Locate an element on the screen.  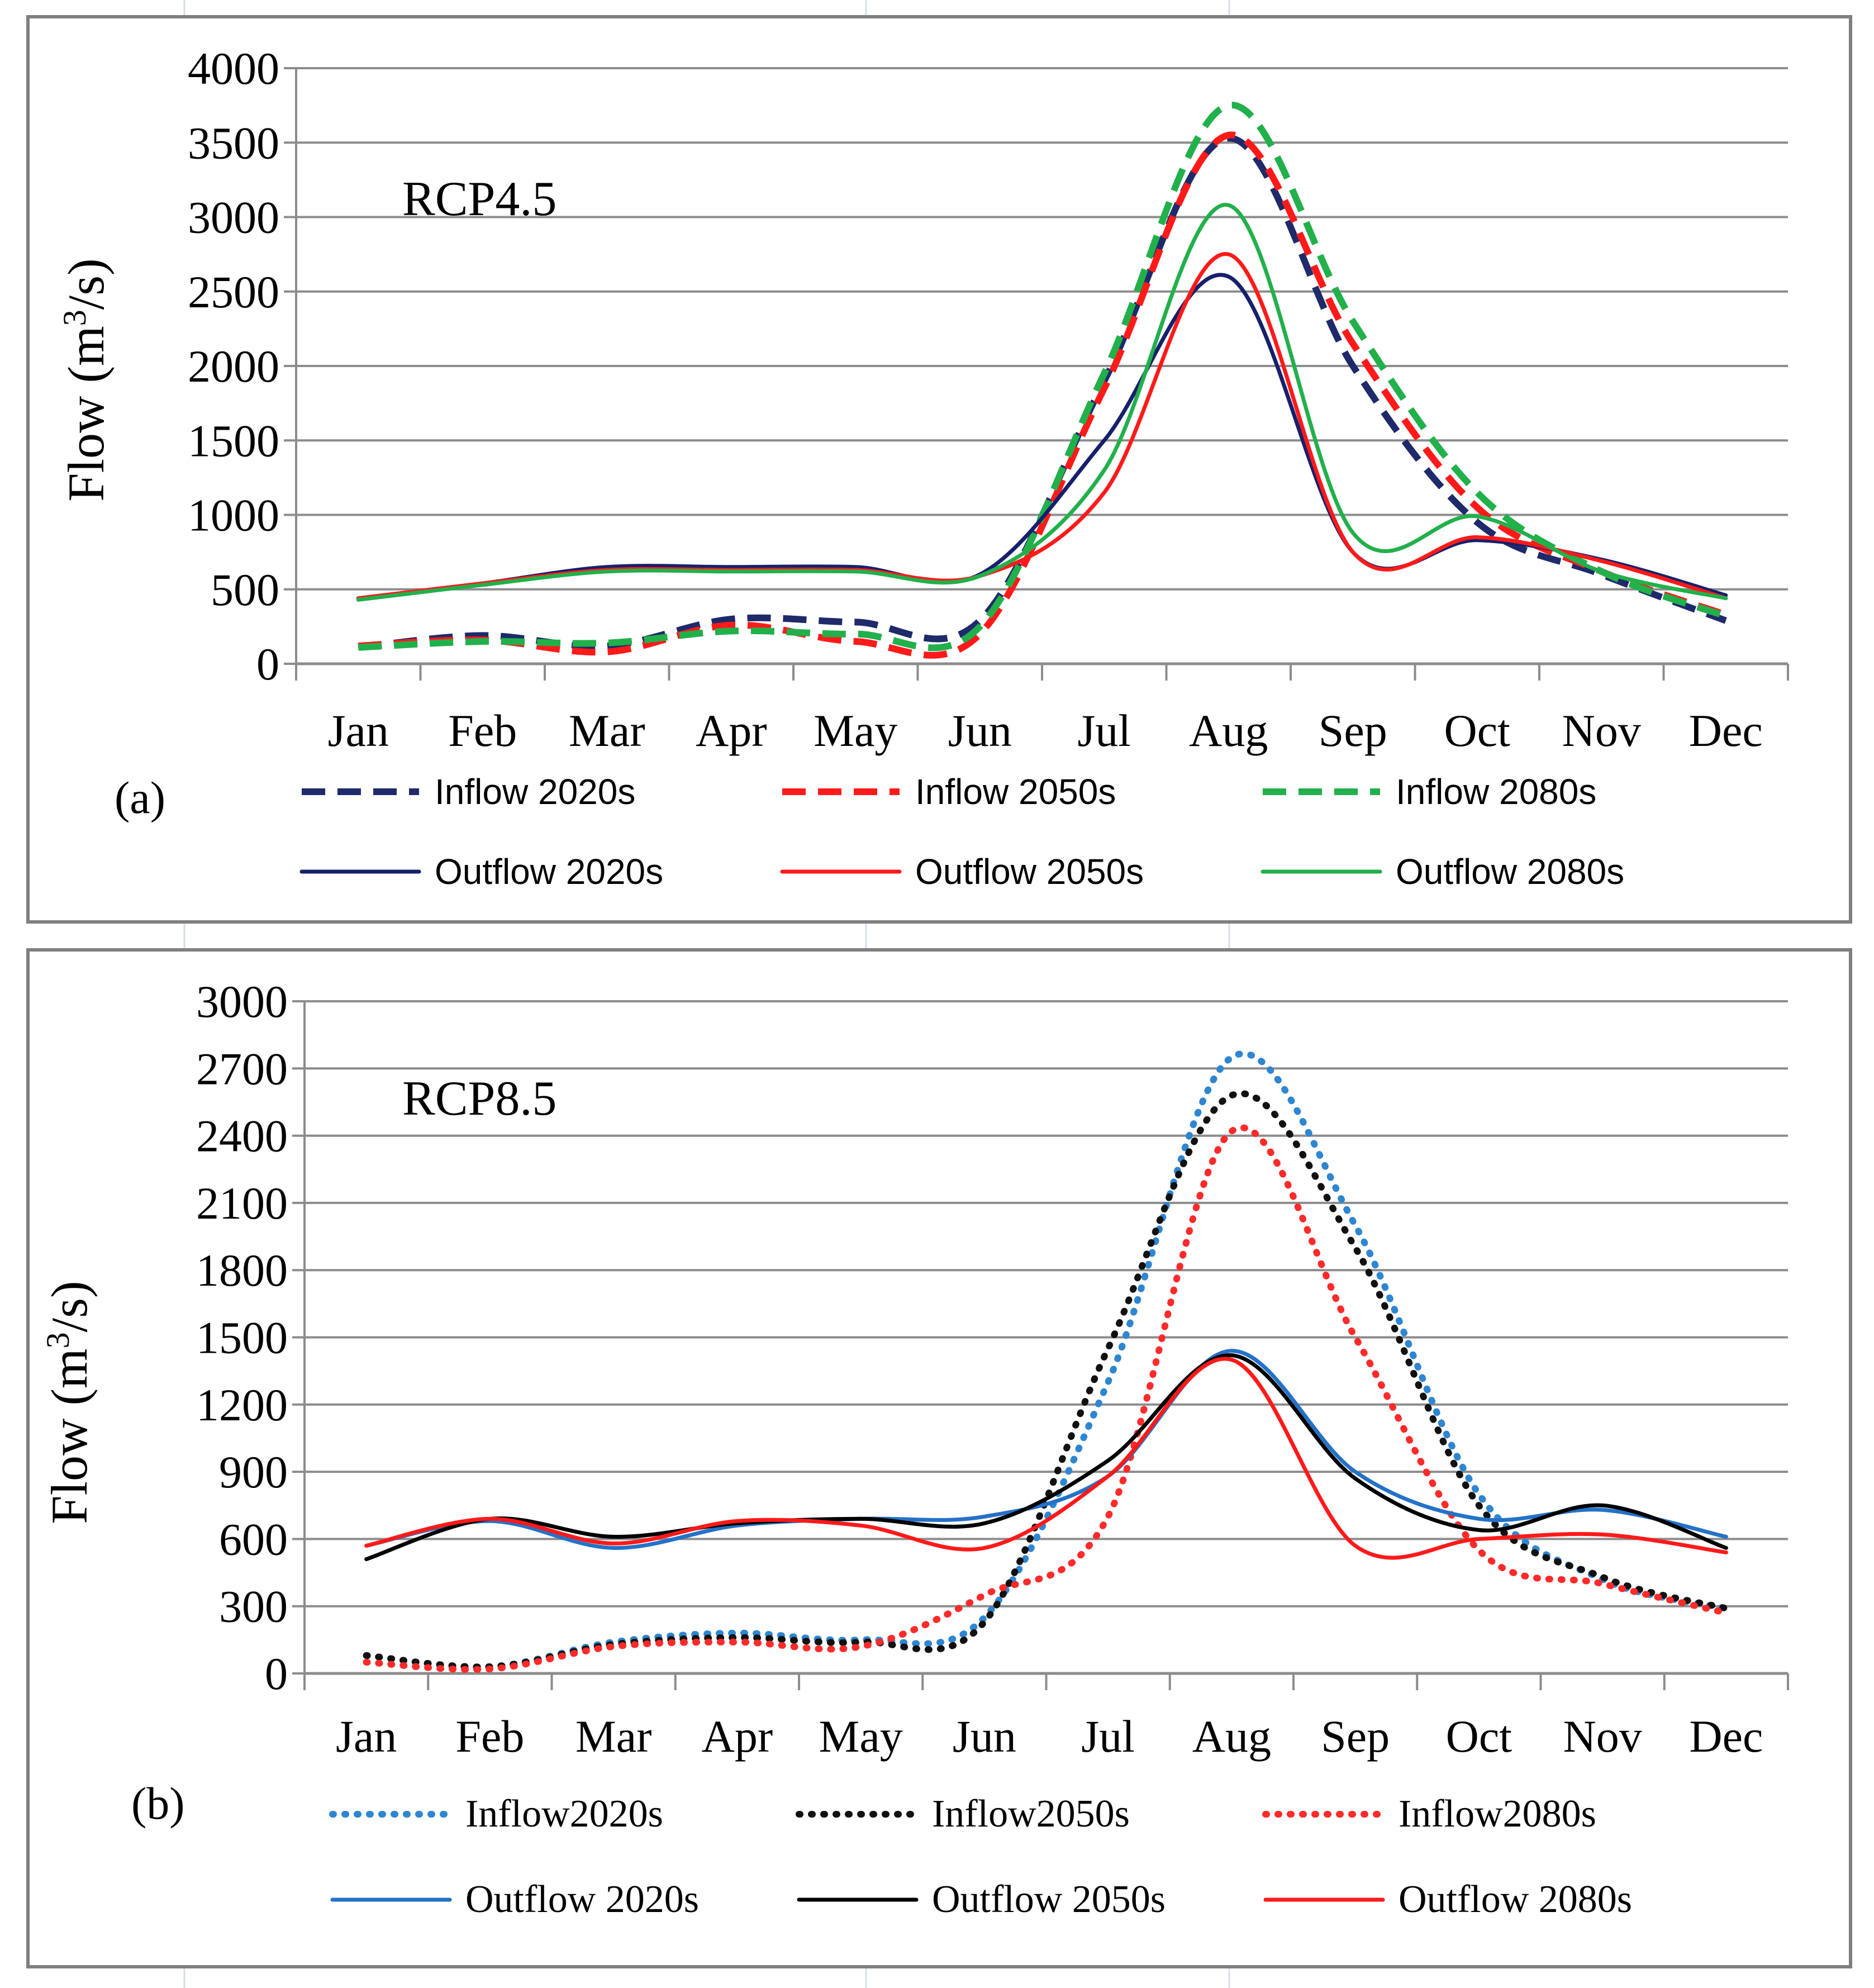
panel-b-annotation: RCP8.5 is located at coordinates (479, 1099).